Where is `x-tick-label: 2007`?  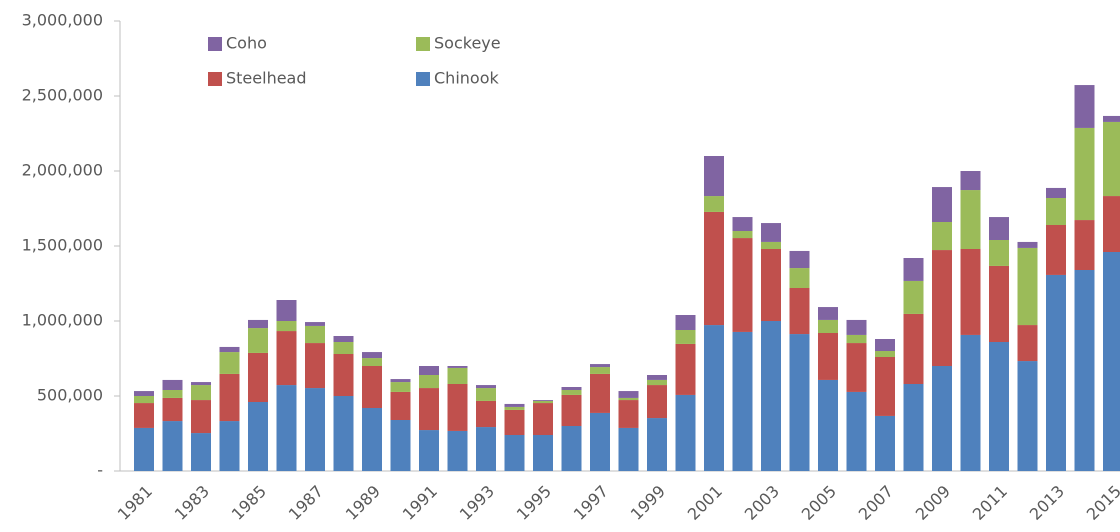
x-tick-label: 2007 is located at coordinates (876, 503).